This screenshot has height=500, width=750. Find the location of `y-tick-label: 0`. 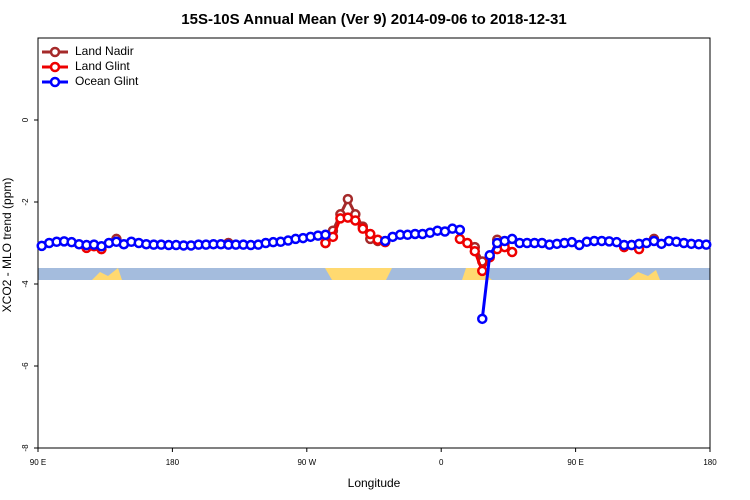

y-tick-label: 0 is located at coordinates (25, 119).